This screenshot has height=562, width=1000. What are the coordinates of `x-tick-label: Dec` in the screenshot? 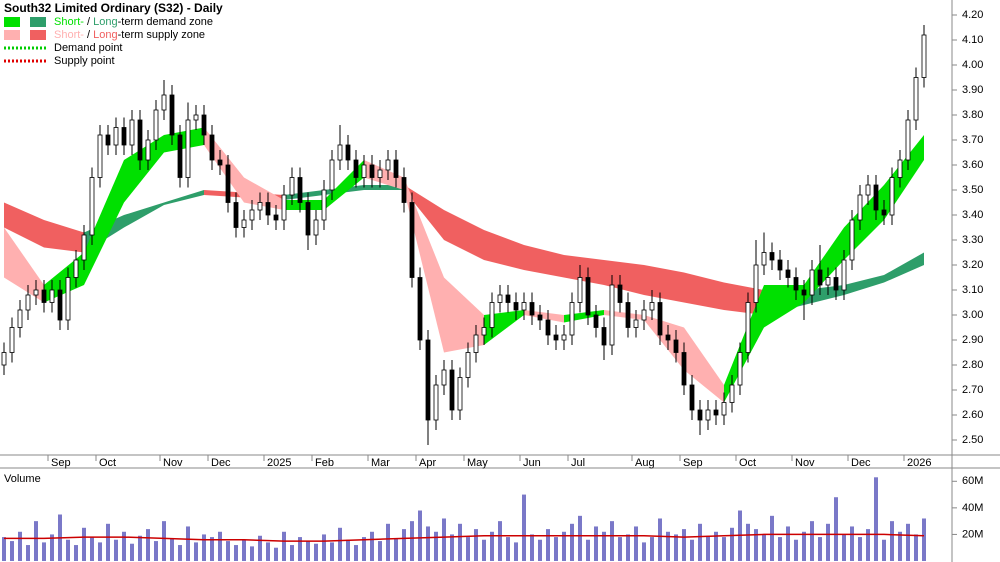 It's located at (861, 463).